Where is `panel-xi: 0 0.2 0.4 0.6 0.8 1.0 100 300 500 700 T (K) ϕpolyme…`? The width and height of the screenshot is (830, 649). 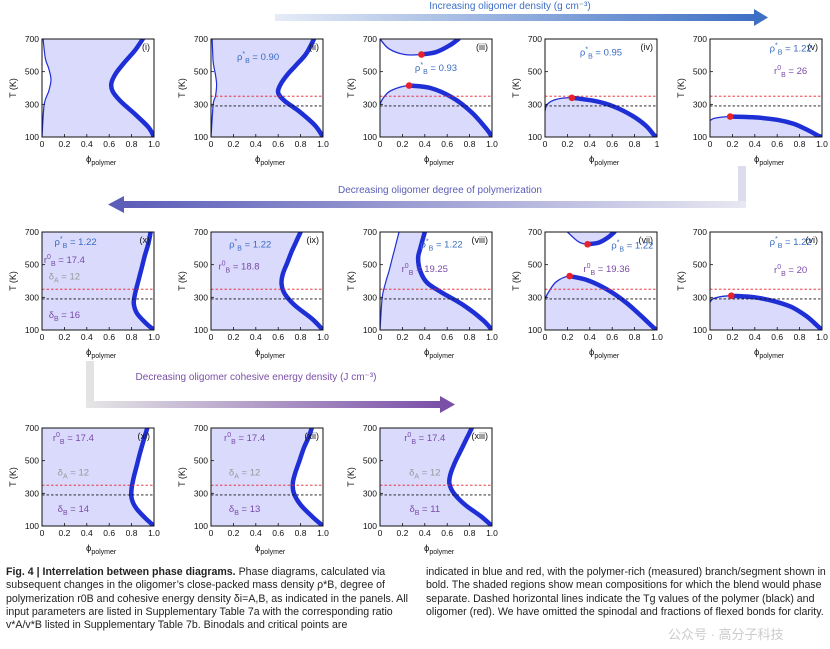
panel-xi: 0 0.2 0.4 0.6 0.8 1.0 100 300 500 700 T (K) ϕpolyme… is located at coordinates (84, 489).